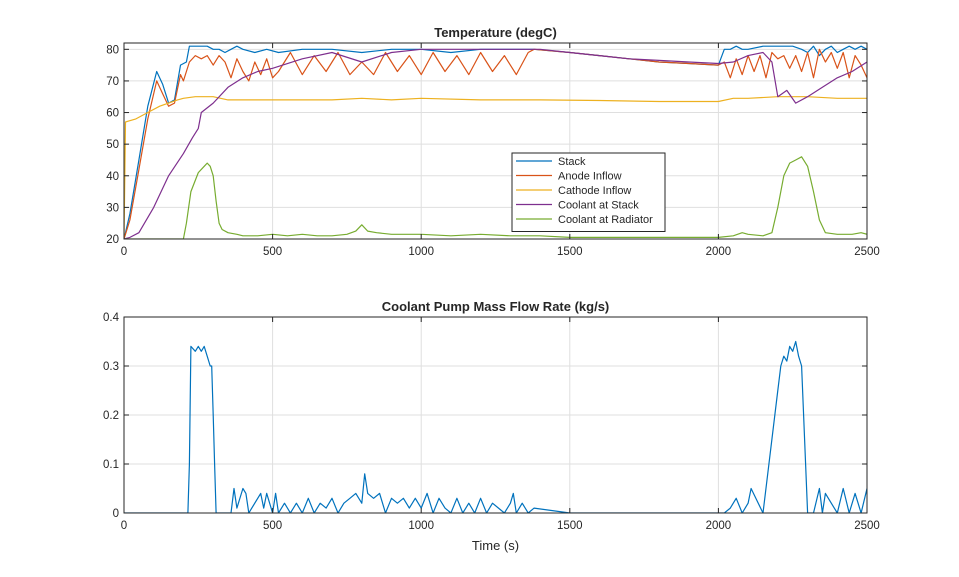  Describe the element at coordinates (272, 526) in the screenshot. I see `flow-x-tick-label: 500` at that location.